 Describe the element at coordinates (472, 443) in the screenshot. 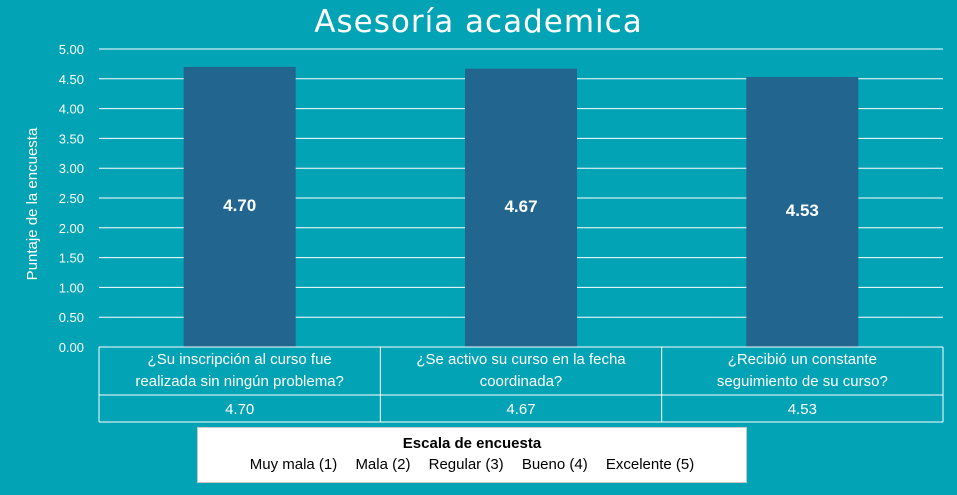

I see `legend-title: Escala de encuesta` at that location.